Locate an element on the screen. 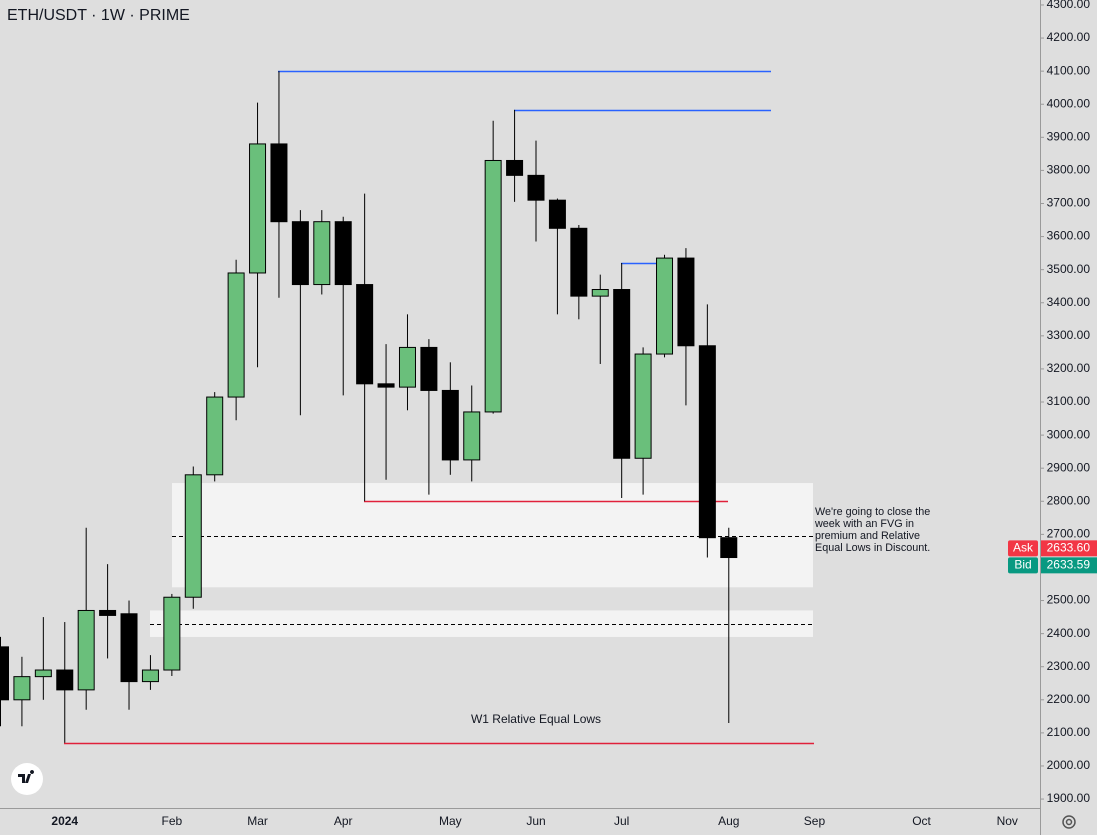 The image size is (1097, 835). y-tick-label: 1900.00 is located at coordinates (1069, 798).